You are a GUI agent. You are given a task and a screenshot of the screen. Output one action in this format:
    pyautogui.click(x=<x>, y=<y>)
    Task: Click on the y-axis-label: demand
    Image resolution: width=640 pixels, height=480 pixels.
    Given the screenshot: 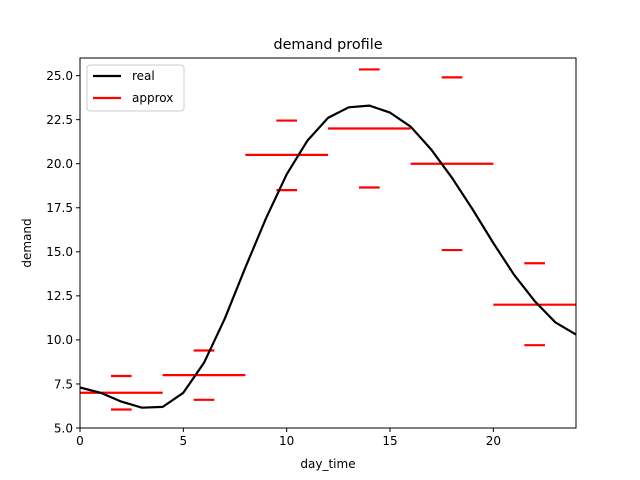 What is the action you would take?
    pyautogui.click(x=27, y=242)
    